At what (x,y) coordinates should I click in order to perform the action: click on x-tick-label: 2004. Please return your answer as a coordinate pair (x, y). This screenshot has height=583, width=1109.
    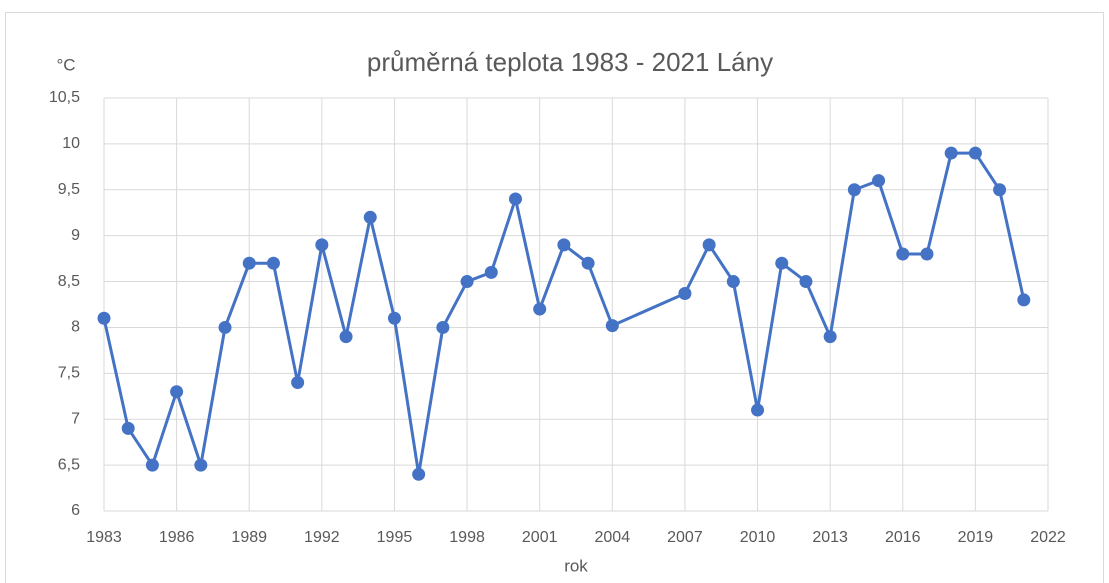
    Looking at the image, I should click on (613, 537).